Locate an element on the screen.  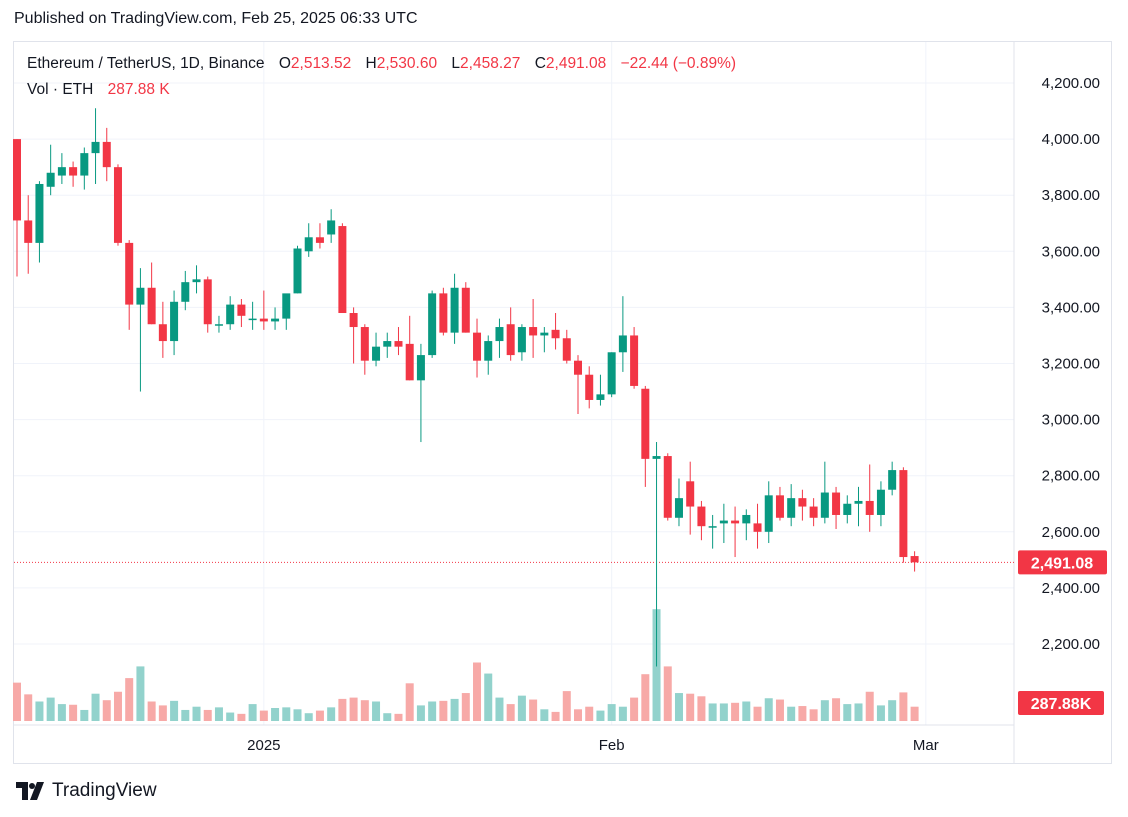
volume-label: Vol · ETH is located at coordinates (60, 89).